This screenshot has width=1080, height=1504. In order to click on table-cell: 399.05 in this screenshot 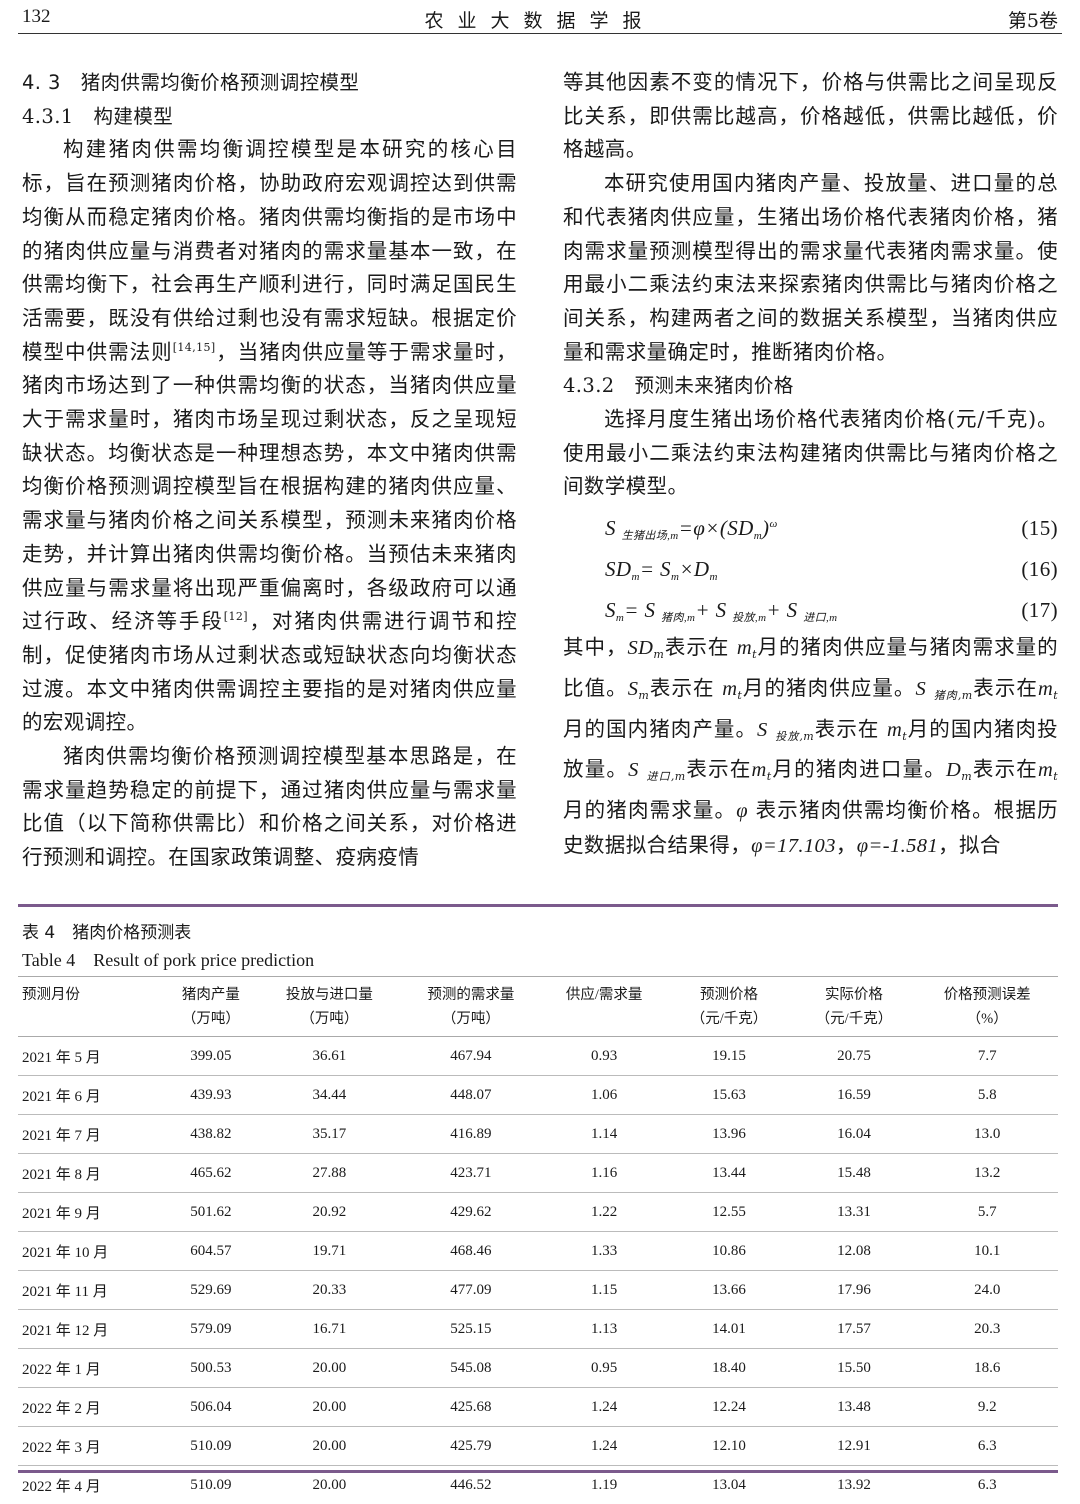, I will do `click(210, 1056)`.